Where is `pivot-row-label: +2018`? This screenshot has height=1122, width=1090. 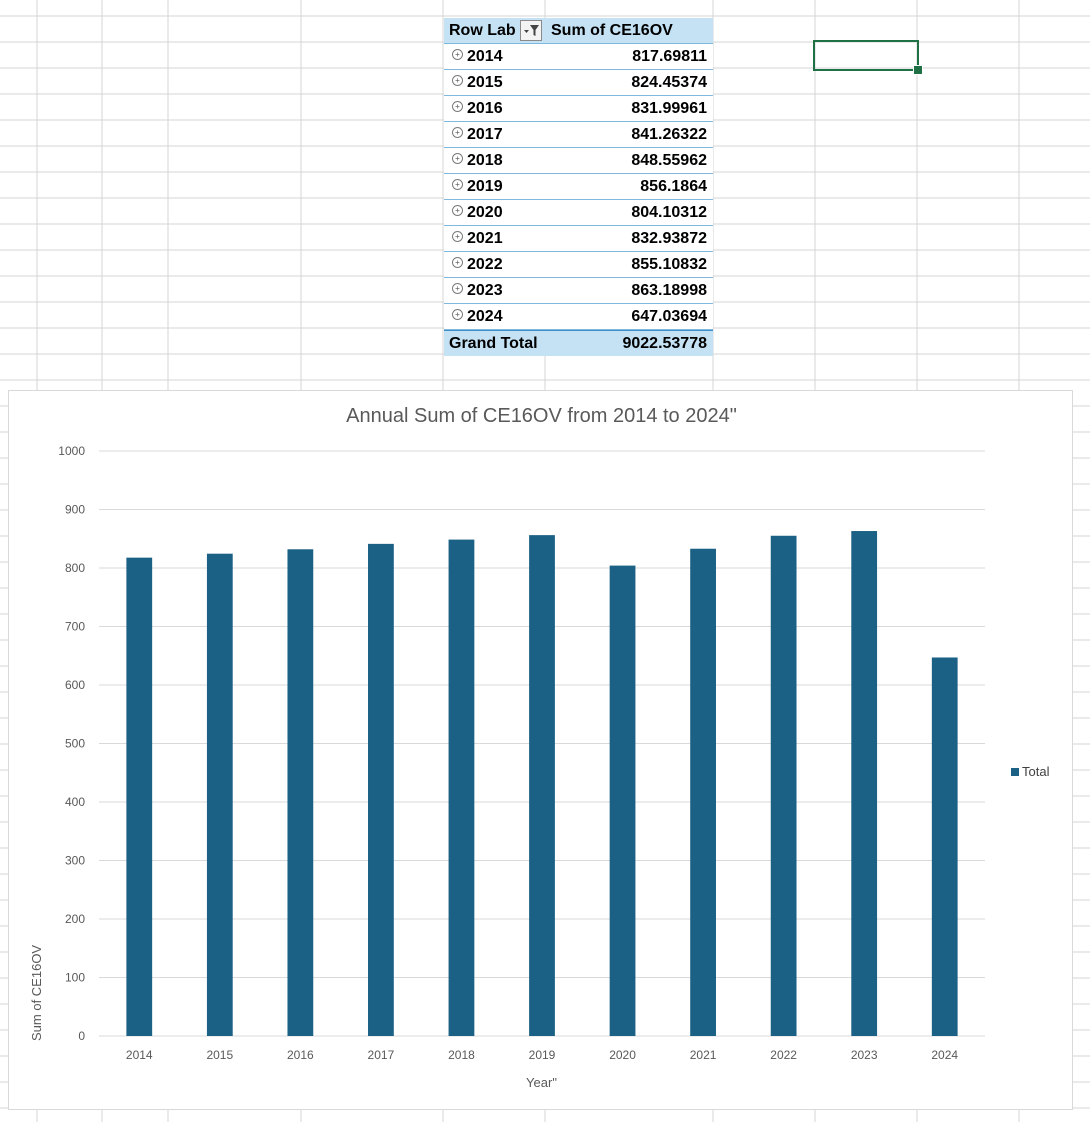
pivot-row-label: +2018 is located at coordinates (494, 161).